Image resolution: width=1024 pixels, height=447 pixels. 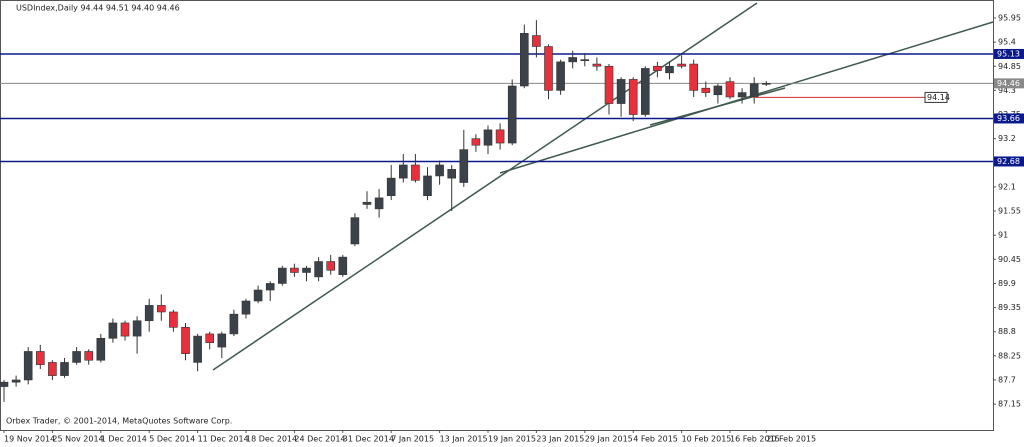 I want to click on x-tick-label: 31 Dec 2014, so click(x=368, y=439).